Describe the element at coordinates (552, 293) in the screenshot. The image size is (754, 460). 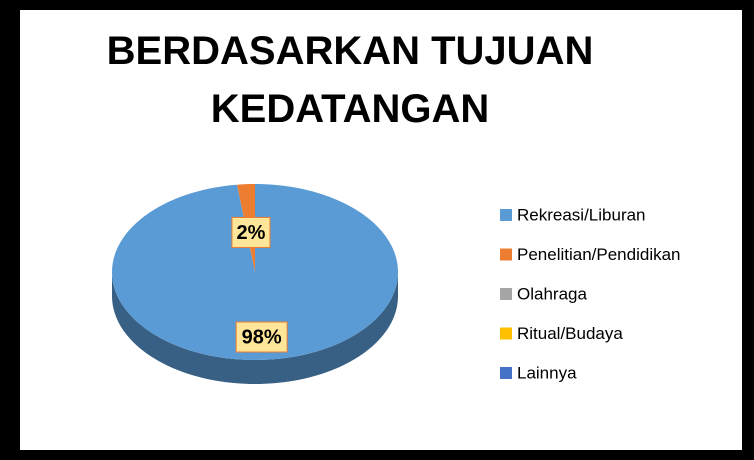
I see `legend-label: Olahraga` at that location.